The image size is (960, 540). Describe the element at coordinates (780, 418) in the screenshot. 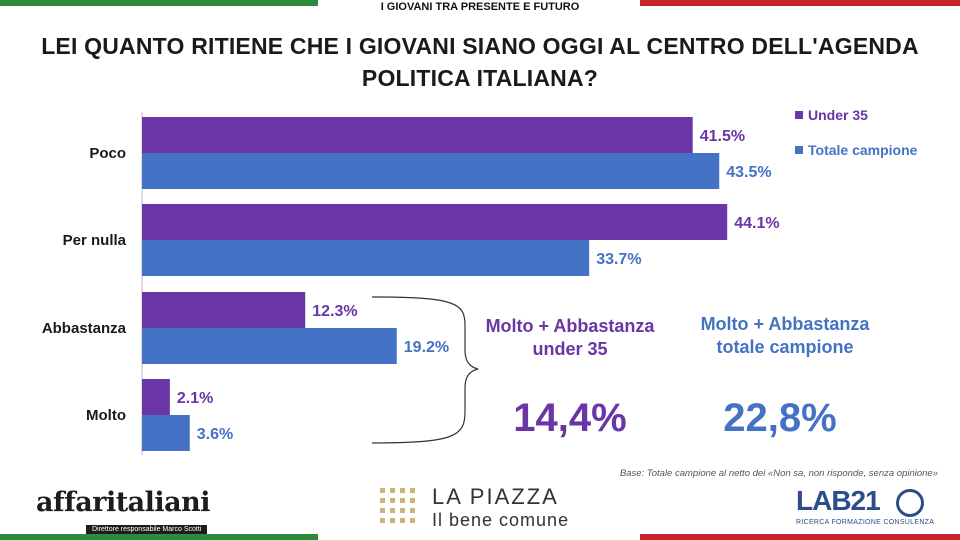

I see `summary-totale-value: 22,8%` at that location.